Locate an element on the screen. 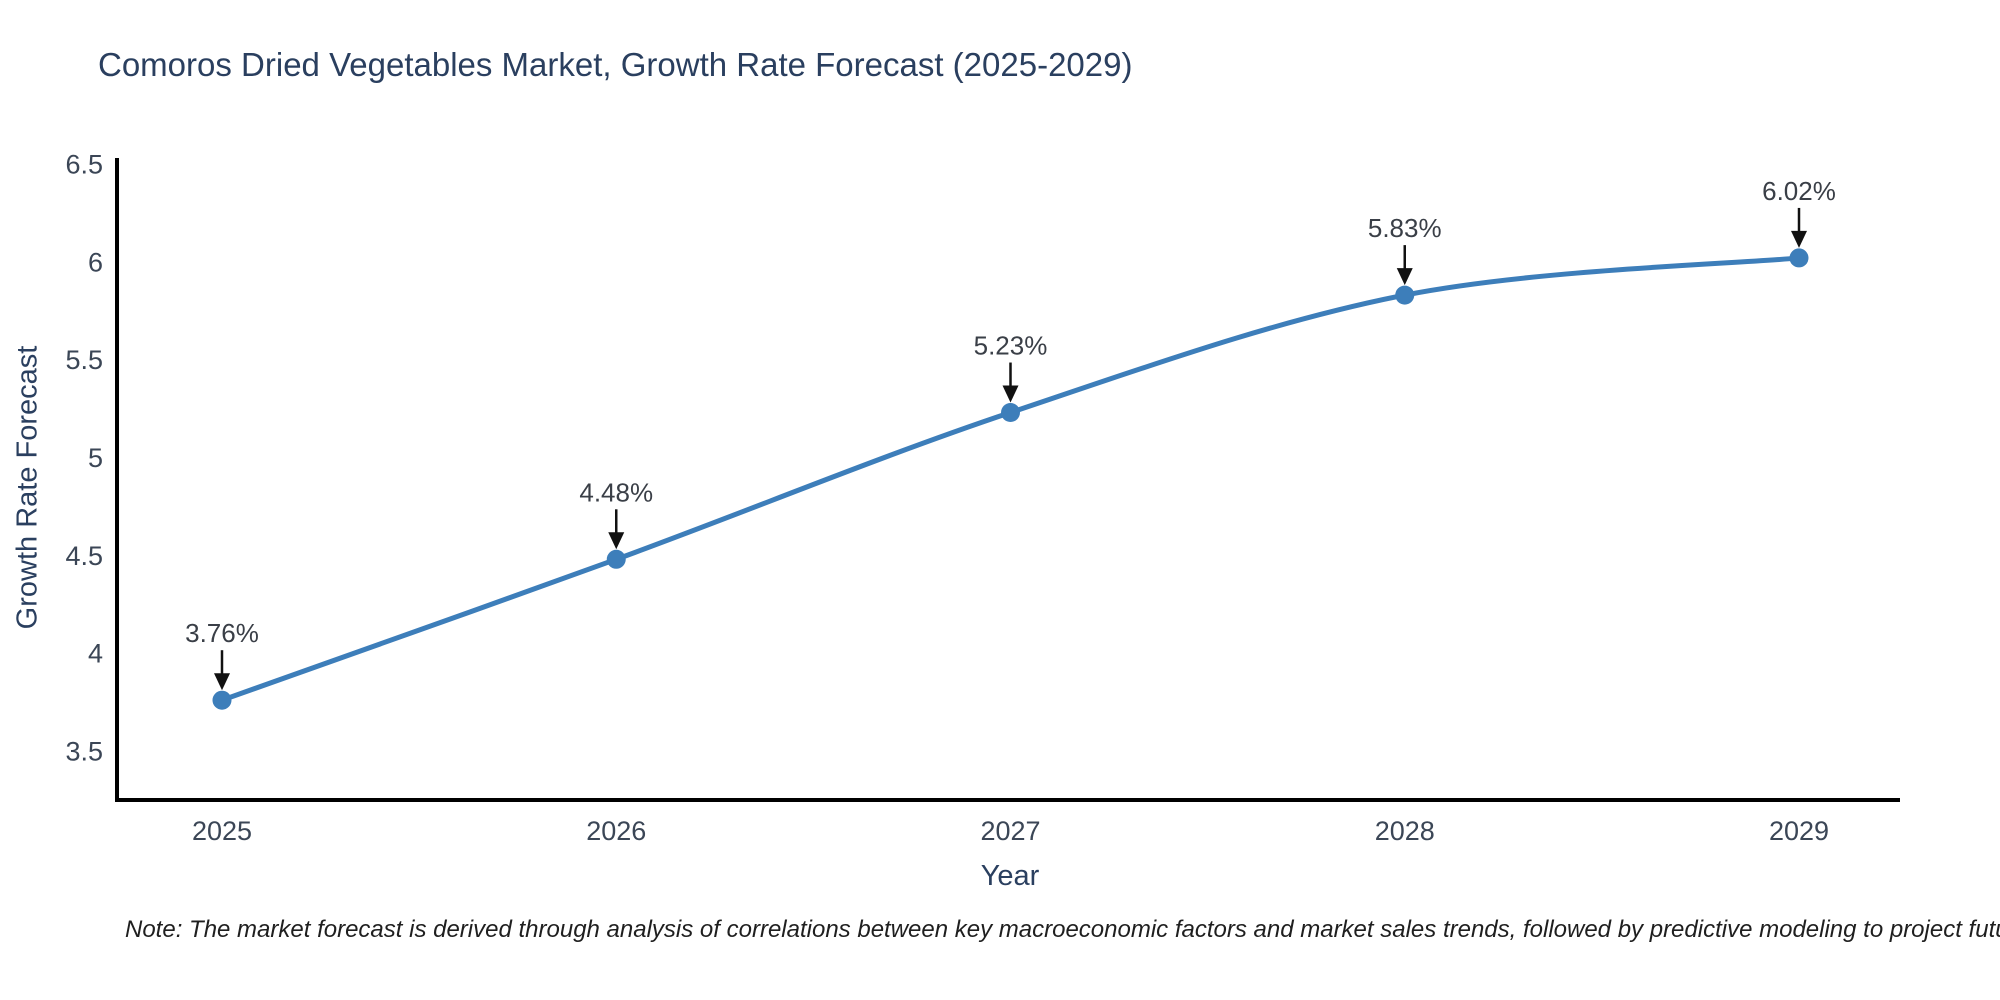  y-tick-label: 4 is located at coordinates (95, 654).